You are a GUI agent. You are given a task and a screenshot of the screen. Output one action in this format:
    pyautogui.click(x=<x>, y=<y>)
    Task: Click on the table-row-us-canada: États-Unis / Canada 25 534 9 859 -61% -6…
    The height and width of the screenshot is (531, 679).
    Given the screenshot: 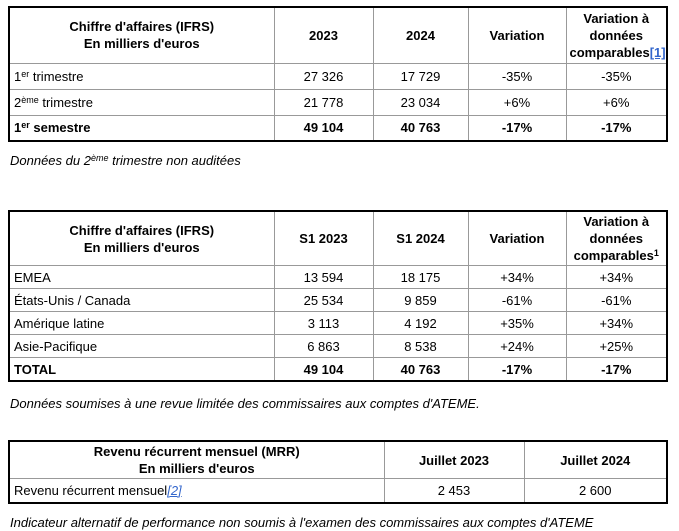 What is the action you would take?
    pyautogui.click(x=338, y=300)
    